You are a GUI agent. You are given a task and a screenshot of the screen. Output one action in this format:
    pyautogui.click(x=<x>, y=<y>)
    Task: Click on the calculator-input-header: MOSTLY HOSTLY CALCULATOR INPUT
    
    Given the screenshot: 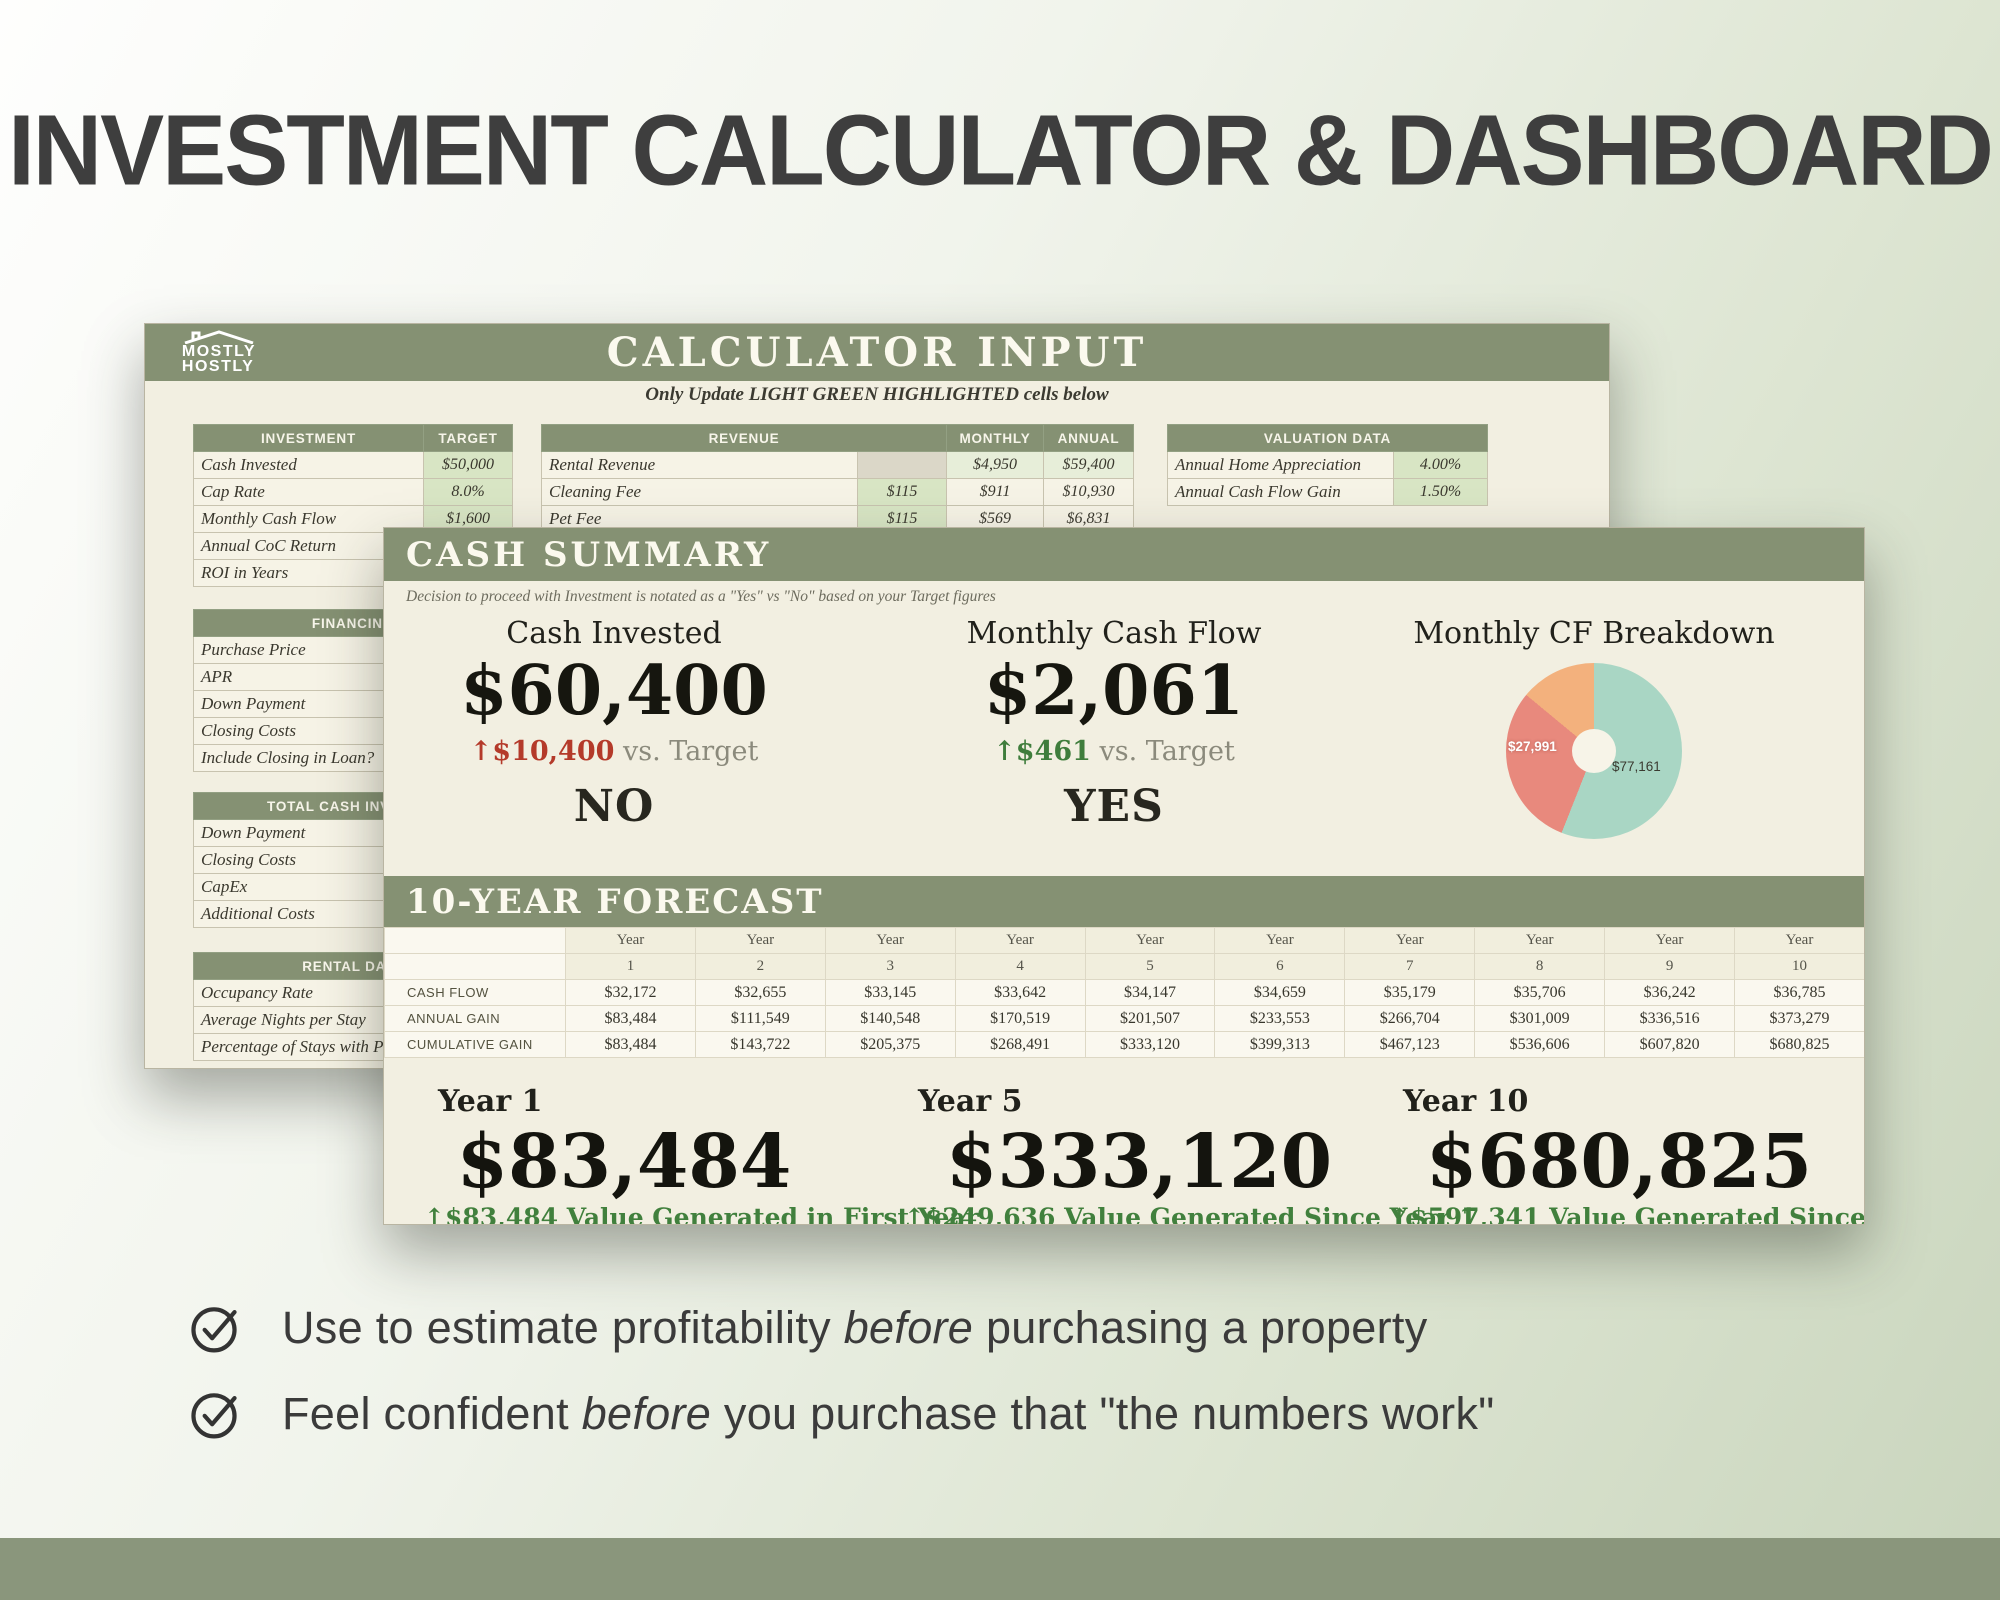 What is the action you would take?
    pyautogui.click(x=877, y=352)
    